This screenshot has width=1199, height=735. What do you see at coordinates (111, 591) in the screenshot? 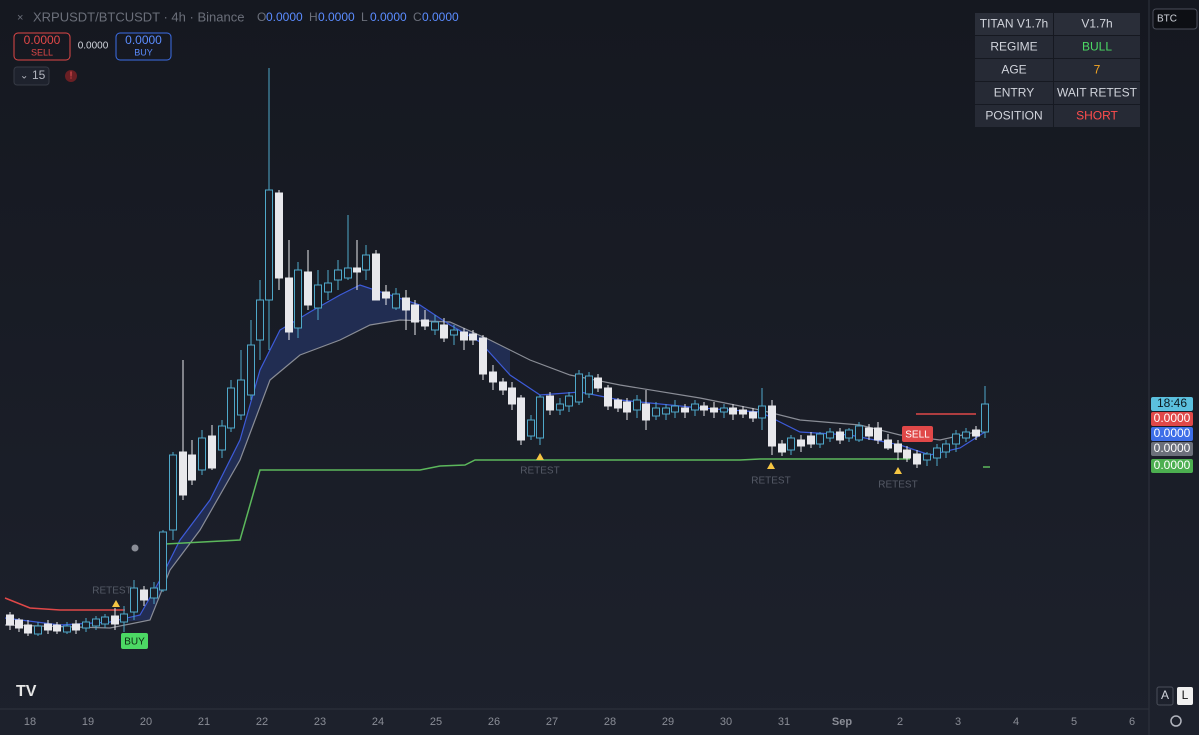
I see `retest-label: RETEST` at bounding box center [111, 591].